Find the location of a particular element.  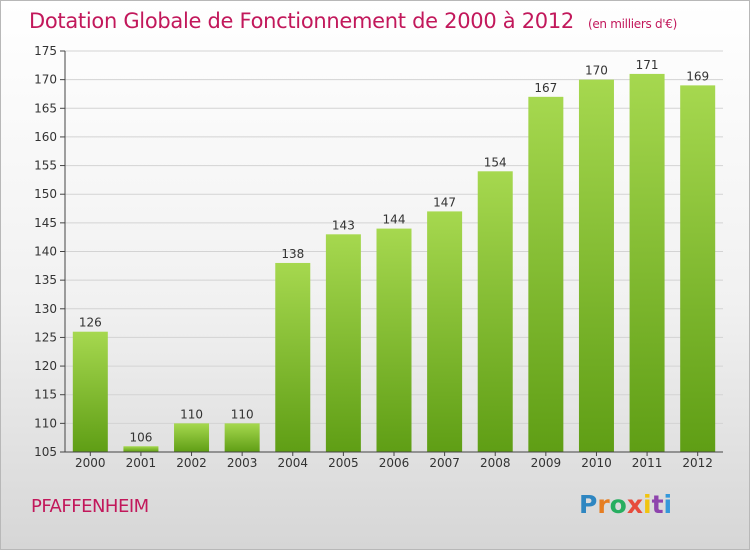

bar-value-label: 171 is located at coordinates (647, 65).